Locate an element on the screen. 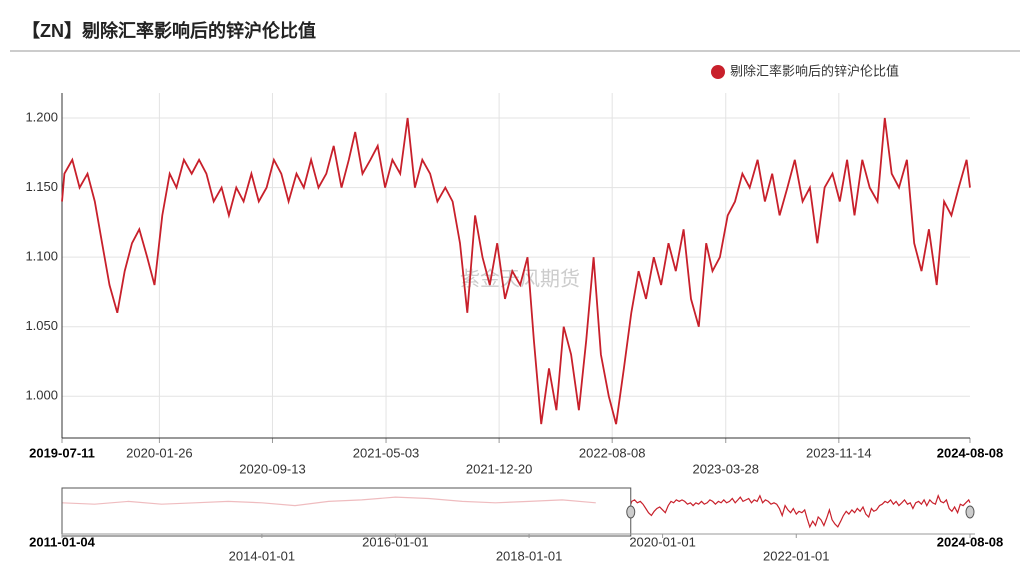 Image resolution: width=1032 pixels, height=578 pixels. x-tick-label: 2024-08-08 is located at coordinates (970, 452).